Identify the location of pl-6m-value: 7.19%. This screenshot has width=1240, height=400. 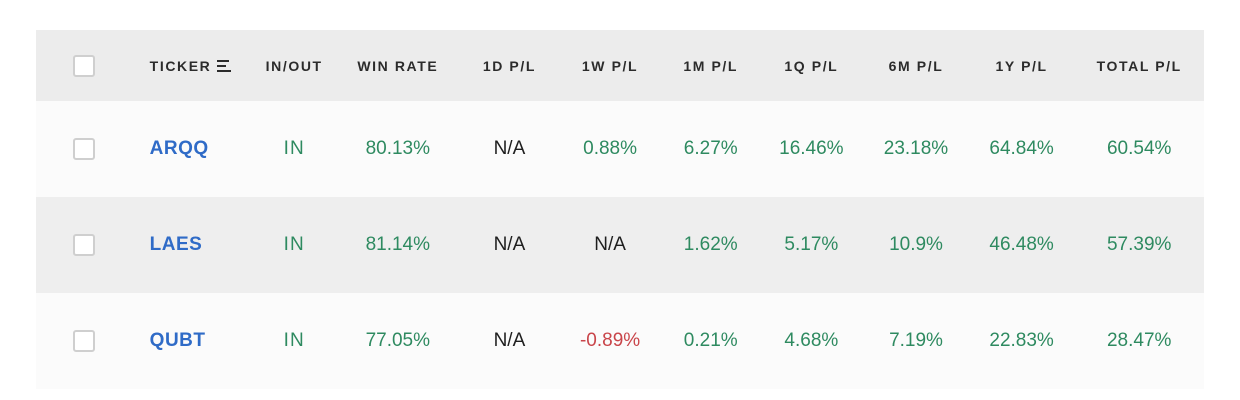
(916, 340).